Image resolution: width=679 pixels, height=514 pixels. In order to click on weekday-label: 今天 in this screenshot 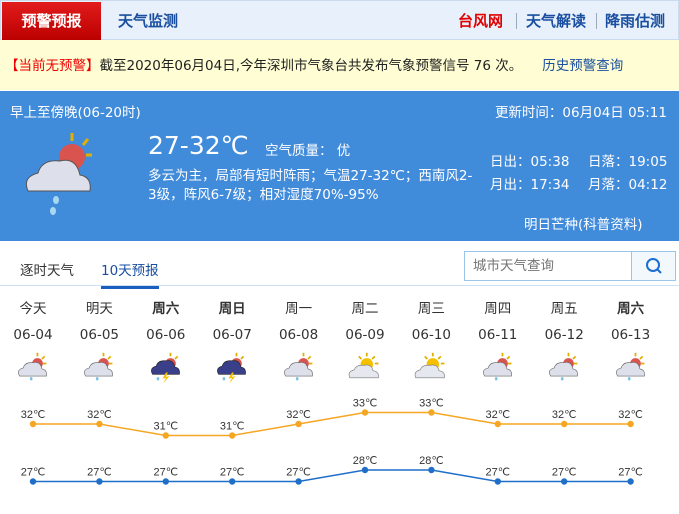, I will do `click(33, 309)`.